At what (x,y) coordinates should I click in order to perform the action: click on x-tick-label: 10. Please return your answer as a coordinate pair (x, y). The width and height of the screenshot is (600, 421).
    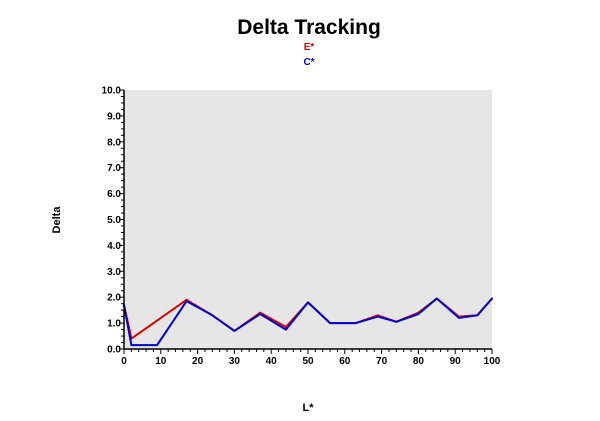
    Looking at the image, I should click on (161, 361).